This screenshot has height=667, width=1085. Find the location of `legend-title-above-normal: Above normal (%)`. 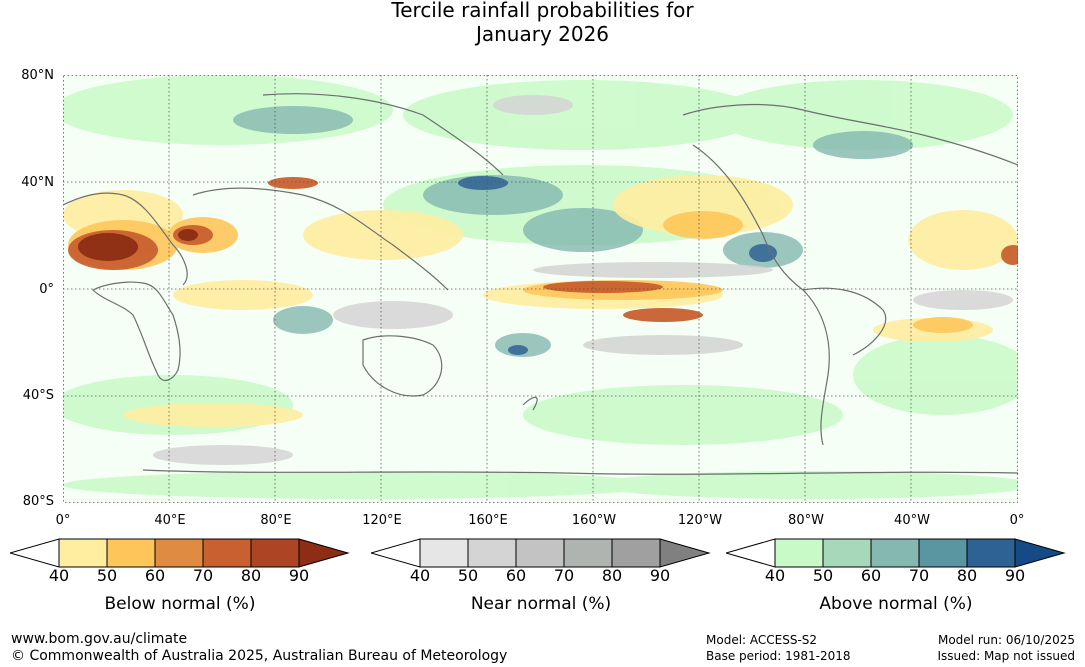

legend-title-above-normal: Above normal (%) is located at coordinates (896, 604).